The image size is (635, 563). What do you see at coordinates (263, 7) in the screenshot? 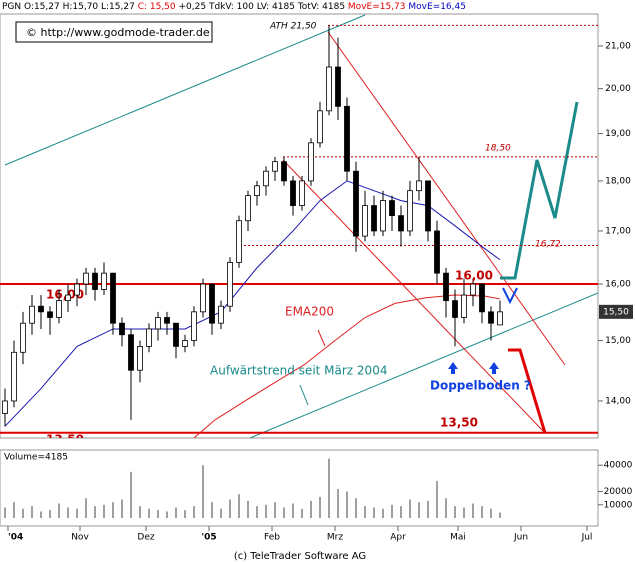
I see `header-part: +0,25 TdkV: 100 LV: 4185 TotV: 4185` at bounding box center [263, 7].